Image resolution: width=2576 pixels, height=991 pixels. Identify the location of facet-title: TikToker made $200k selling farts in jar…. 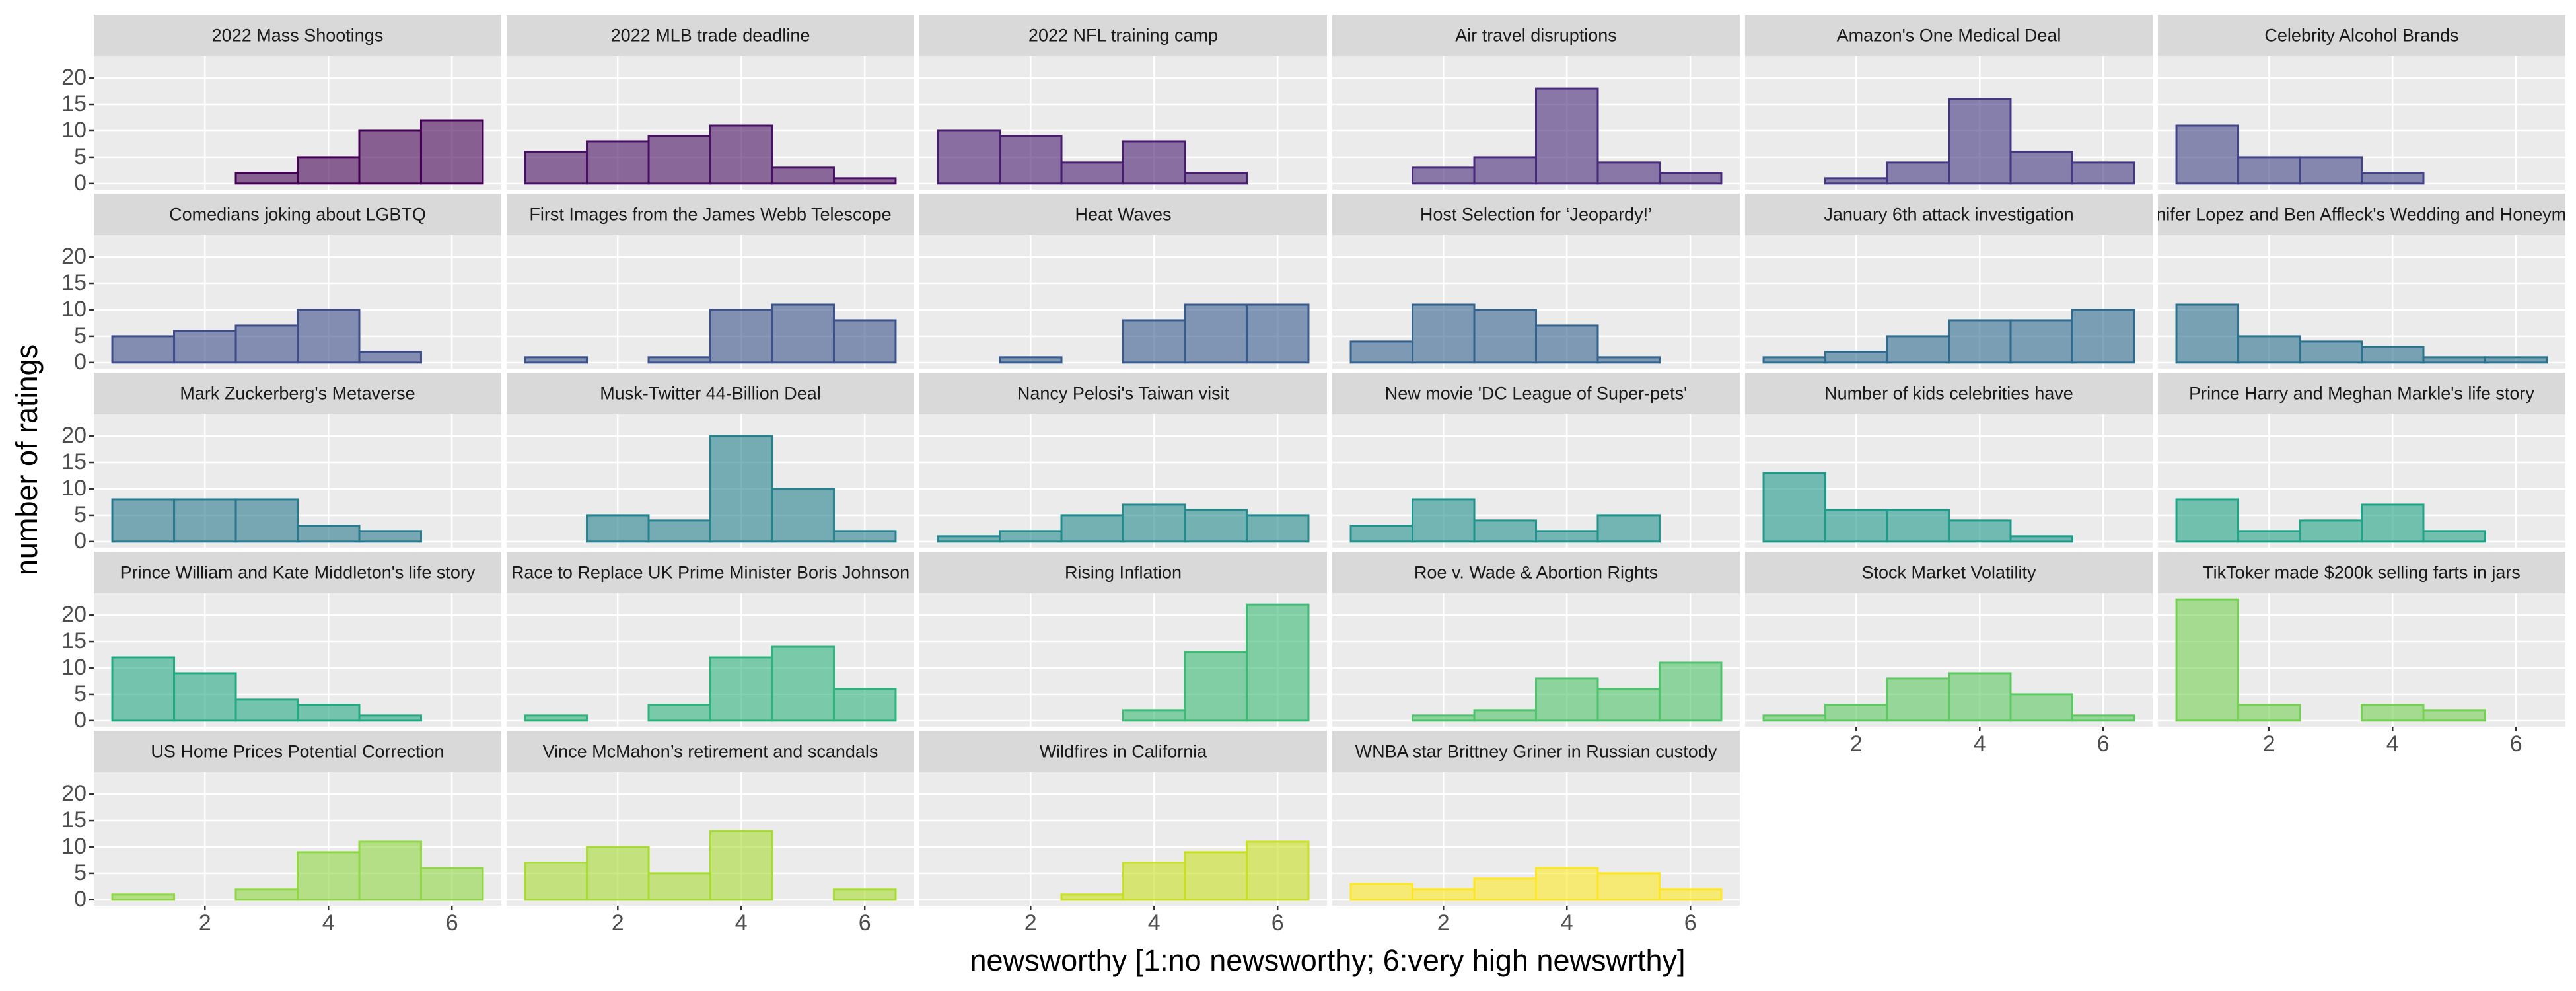
(2362, 573).